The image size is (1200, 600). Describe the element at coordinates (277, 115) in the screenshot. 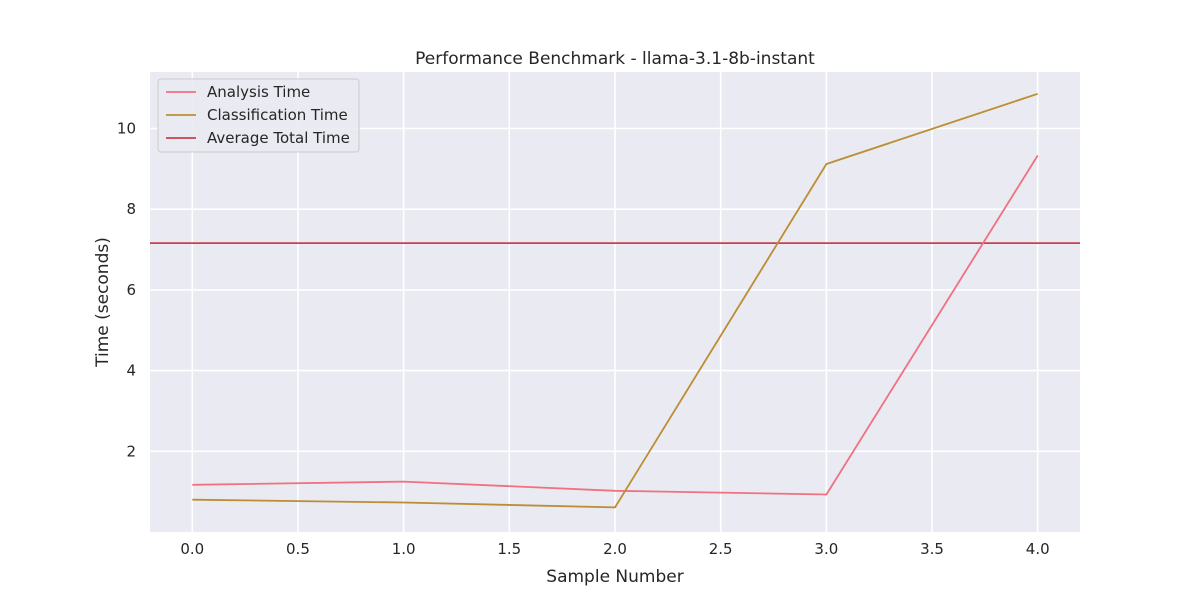

I see `legend-label: Classification Time` at that location.